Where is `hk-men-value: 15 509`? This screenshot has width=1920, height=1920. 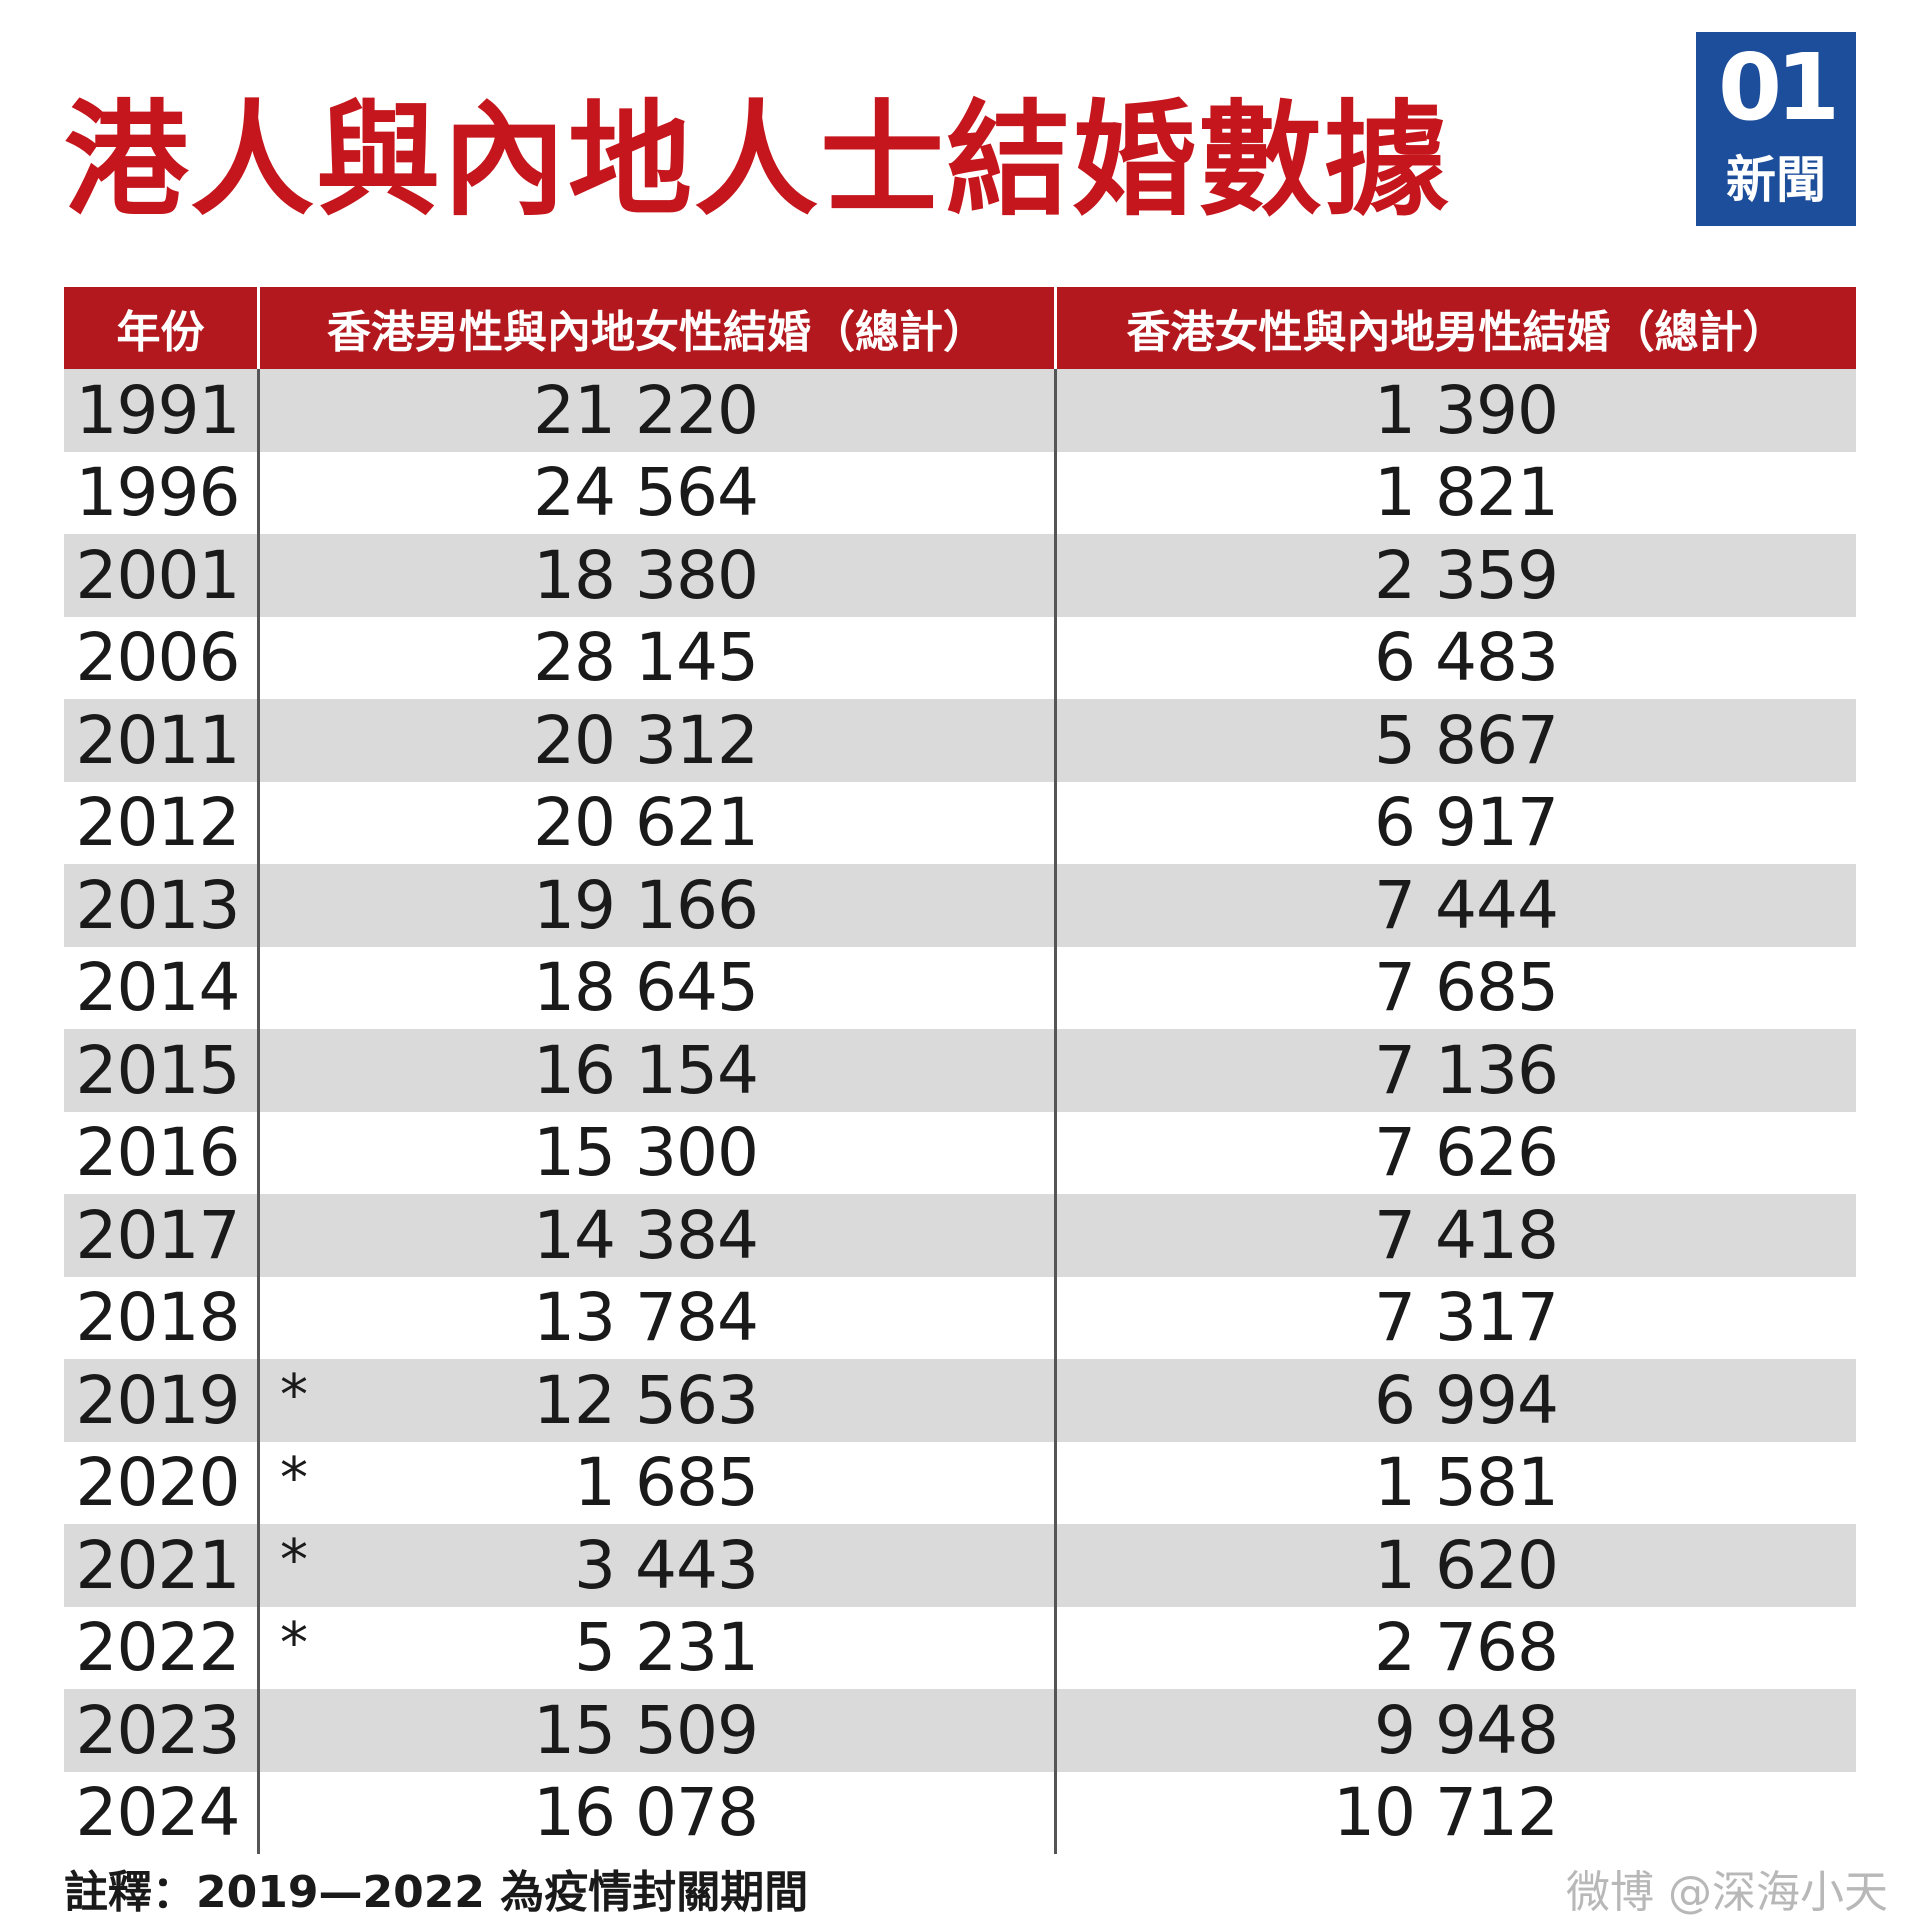
hk-men-value: 15 509 is located at coordinates (646, 1730).